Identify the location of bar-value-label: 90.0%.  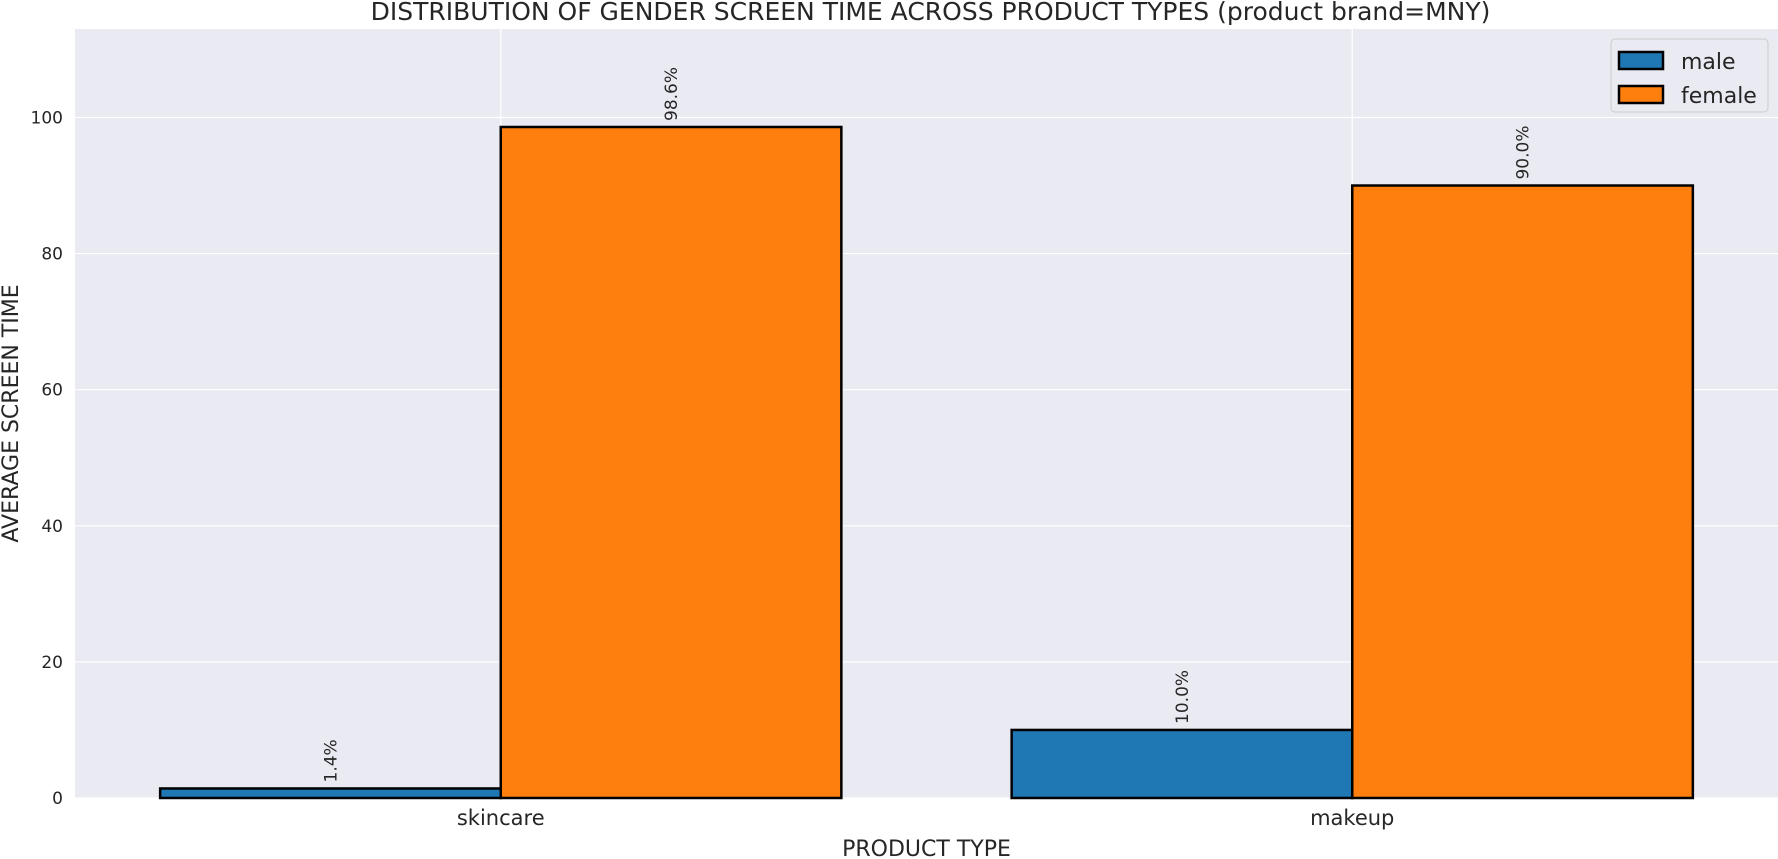
(1524, 153).